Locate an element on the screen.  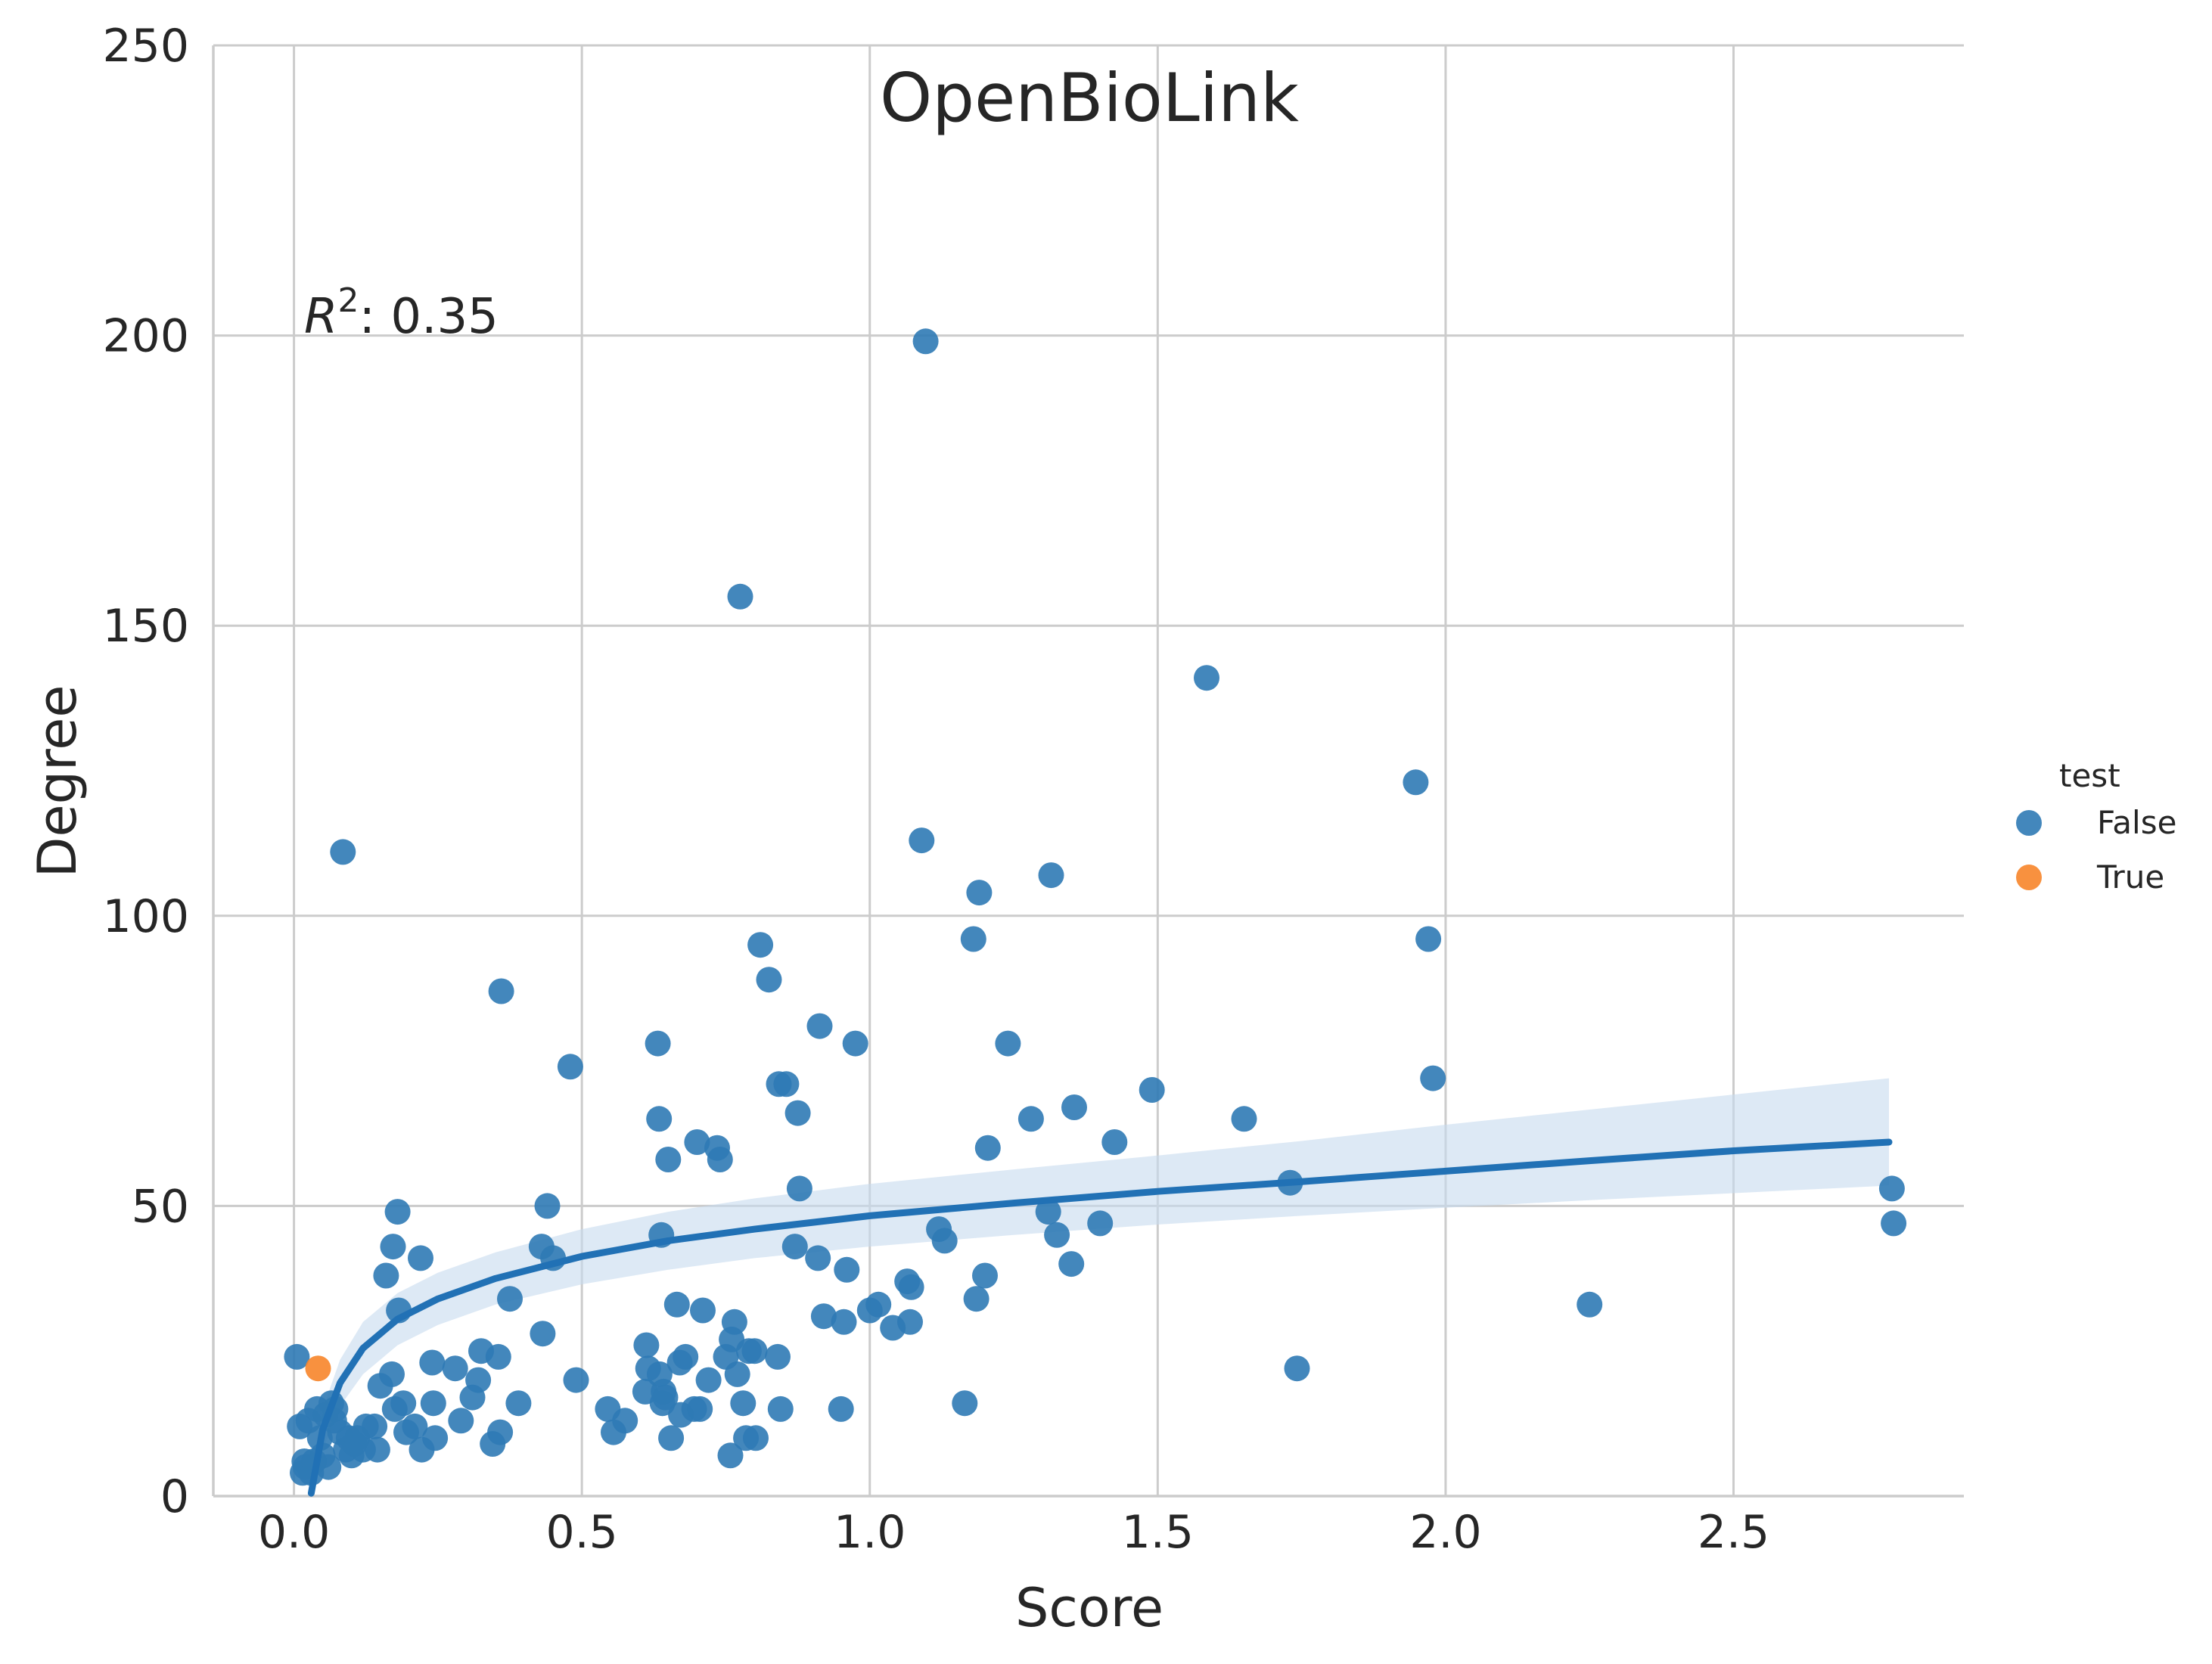
x-tick-label: 2.5 is located at coordinates (1733, 1532).